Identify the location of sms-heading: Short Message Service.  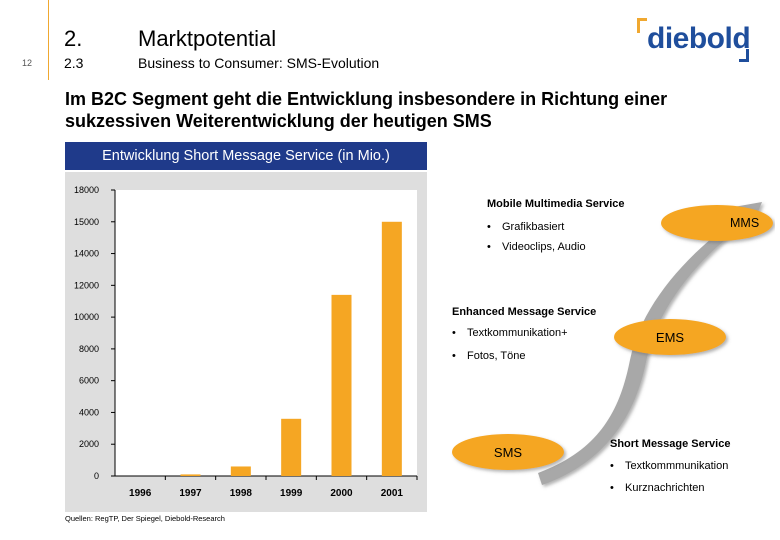
(670, 444).